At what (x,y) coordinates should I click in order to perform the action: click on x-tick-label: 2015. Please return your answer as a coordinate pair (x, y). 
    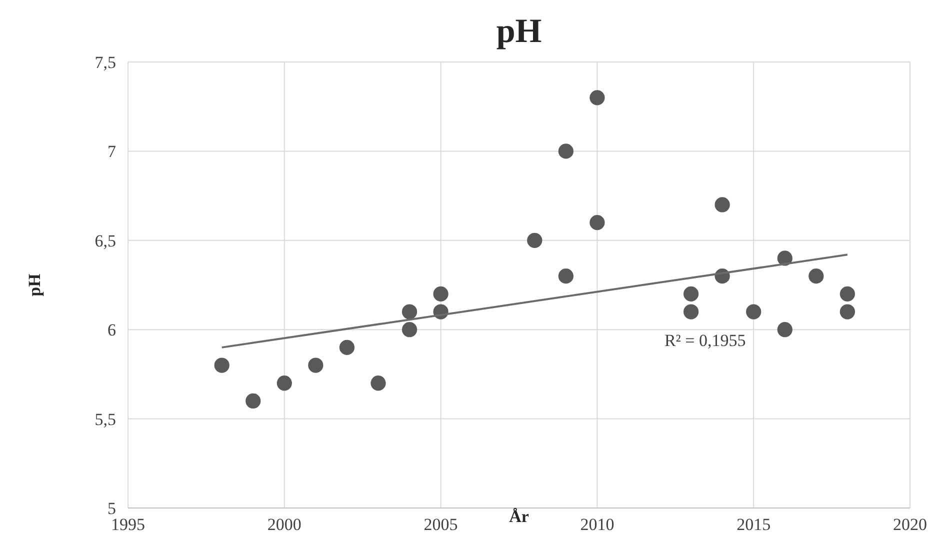
    Looking at the image, I should click on (753, 524).